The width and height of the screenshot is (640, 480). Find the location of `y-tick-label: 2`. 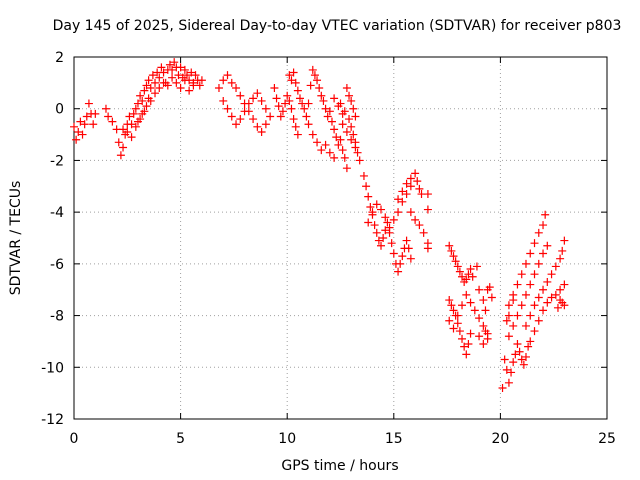

y-tick-label: 2 is located at coordinates (59, 58).